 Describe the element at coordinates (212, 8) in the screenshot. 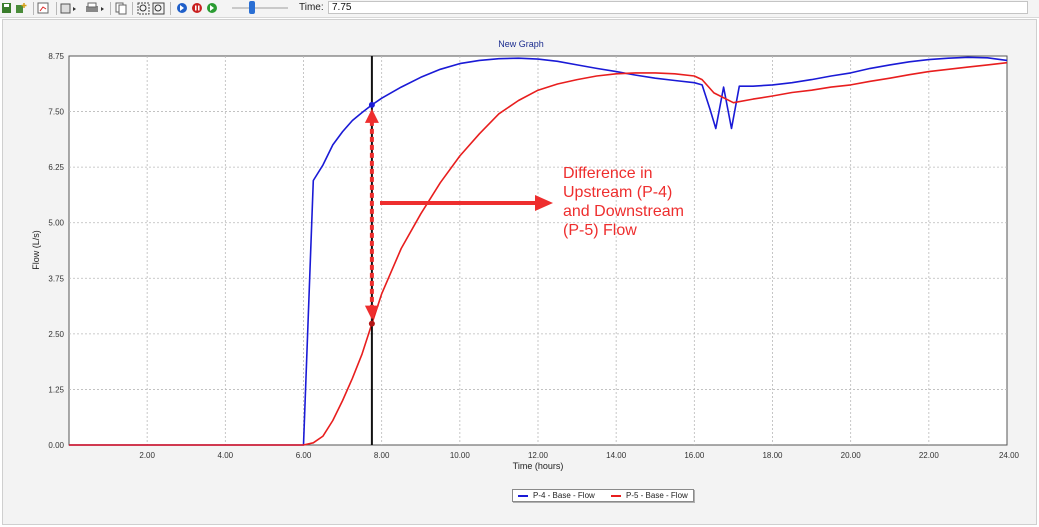

I see `stop-icon` at that location.